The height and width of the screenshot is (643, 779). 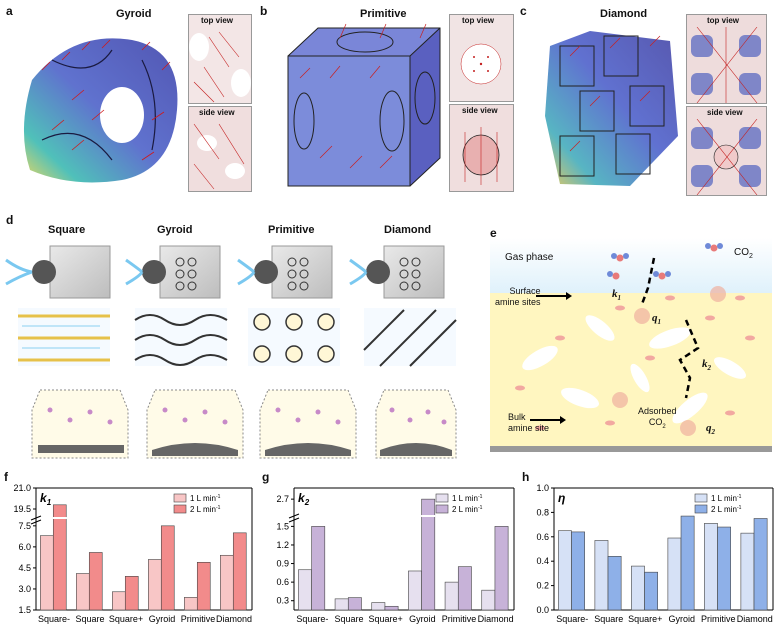 What do you see at coordinates (100, 110) in the screenshot?
I see `gyroid-3d-render` at bounding box center [100, 110].